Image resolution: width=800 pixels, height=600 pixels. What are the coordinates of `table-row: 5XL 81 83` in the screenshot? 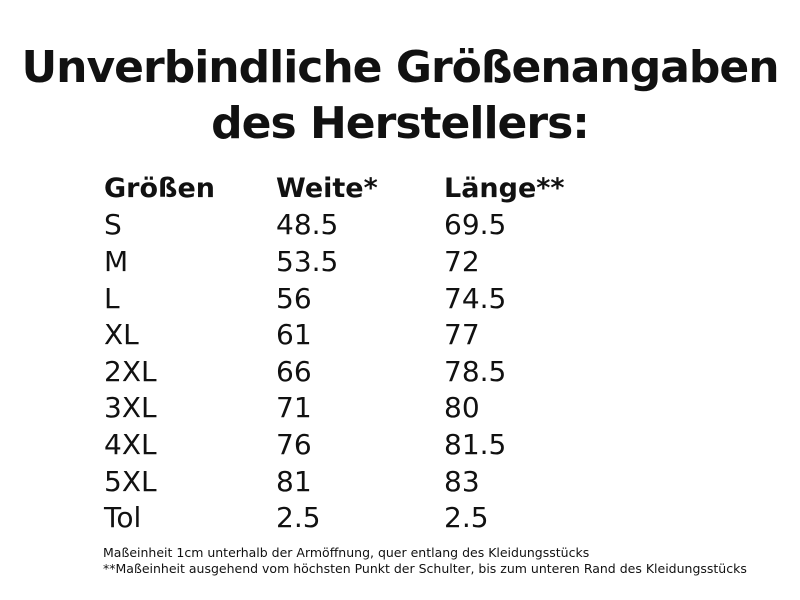 It's located at (334, 481).